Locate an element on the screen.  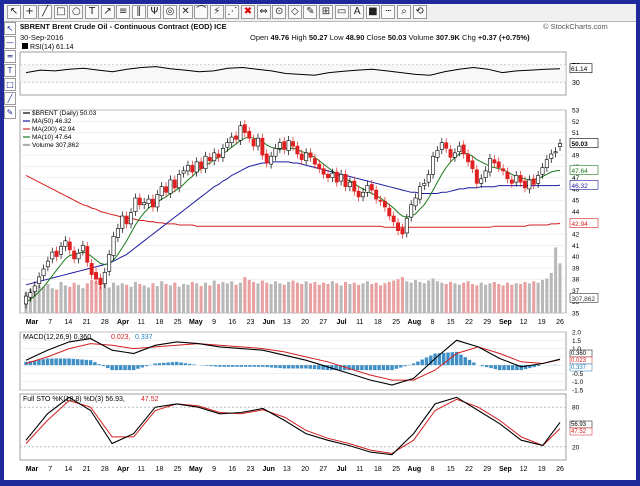
arc-icon: ⌒ is located at coordinates (201, 12).